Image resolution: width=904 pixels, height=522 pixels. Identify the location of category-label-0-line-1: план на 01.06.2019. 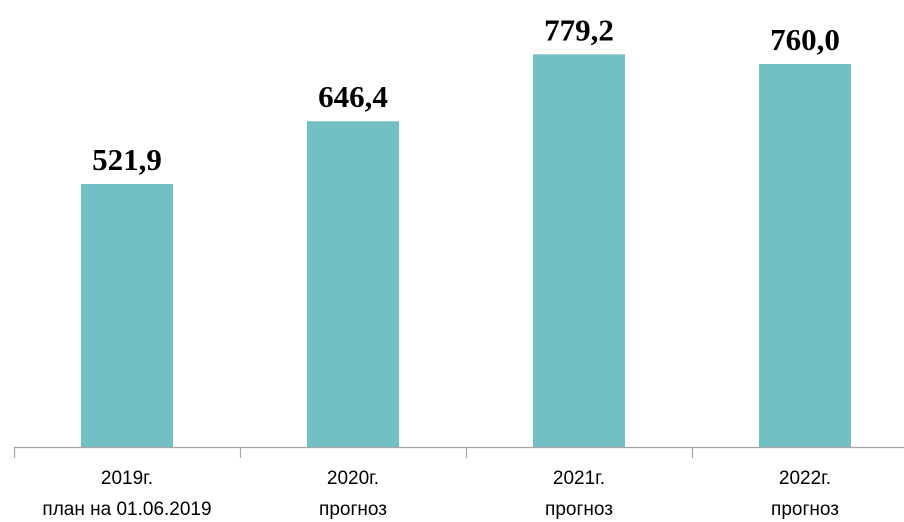
(126, 509).